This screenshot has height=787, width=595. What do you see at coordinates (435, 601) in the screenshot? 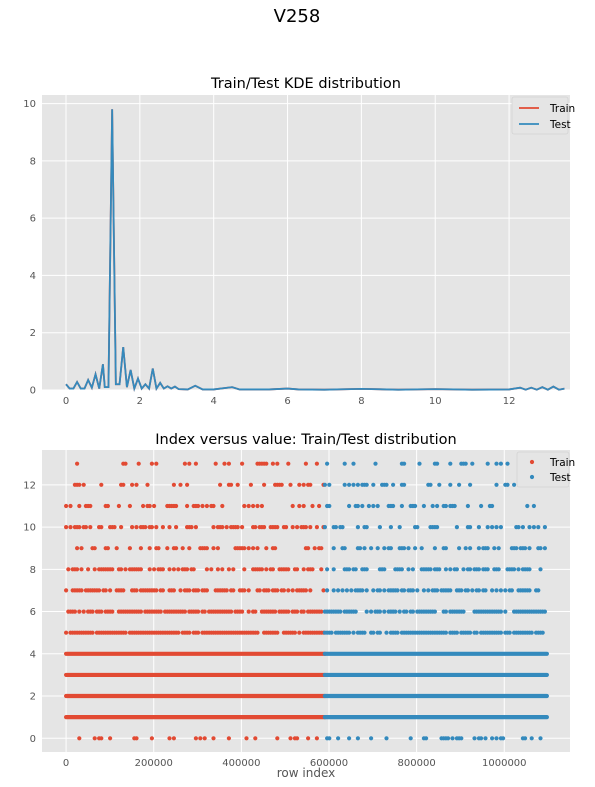
I see `scatter-series-test` at bounding box center [435, 601].